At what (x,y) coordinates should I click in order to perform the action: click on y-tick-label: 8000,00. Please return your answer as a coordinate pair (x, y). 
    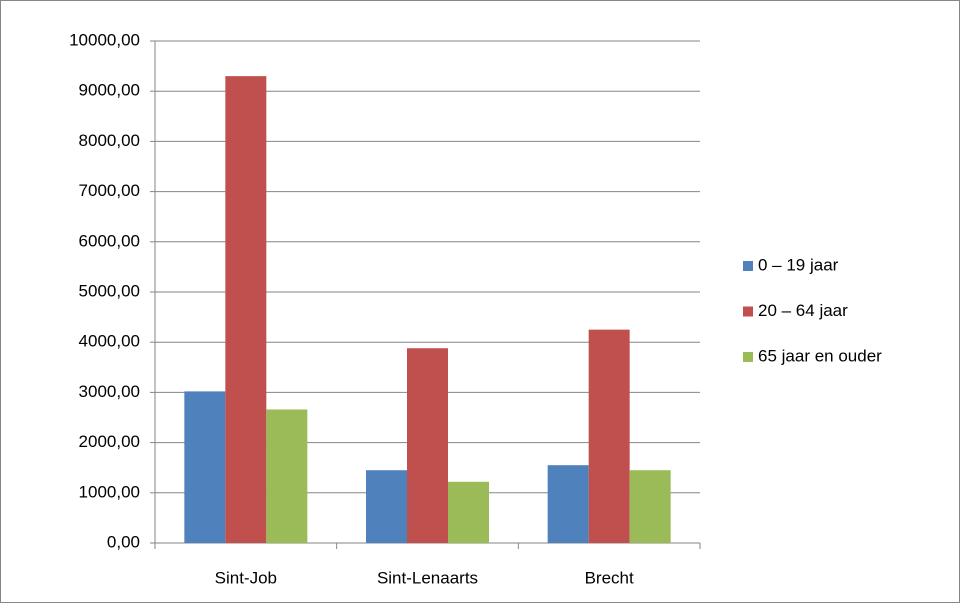
    Looking at the image, I should click on (109, 140).